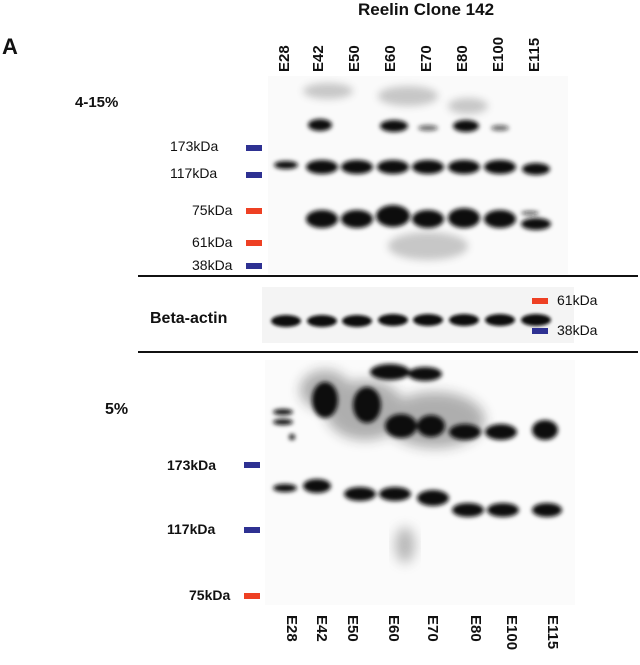 This screenshot has height=665, width=640. I want to click on gel1-blot-image, so click(418, 175).